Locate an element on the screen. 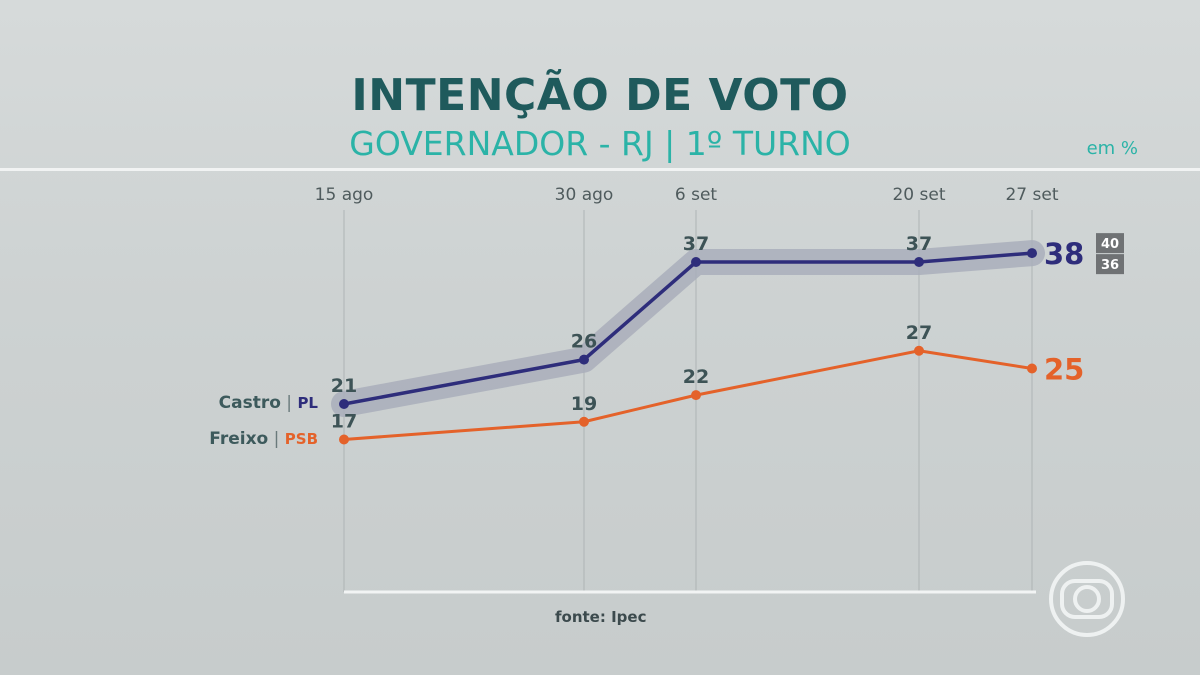 The image size is (1200, 675). x-tick-label: 6 set is located at coordinates (696, 195).